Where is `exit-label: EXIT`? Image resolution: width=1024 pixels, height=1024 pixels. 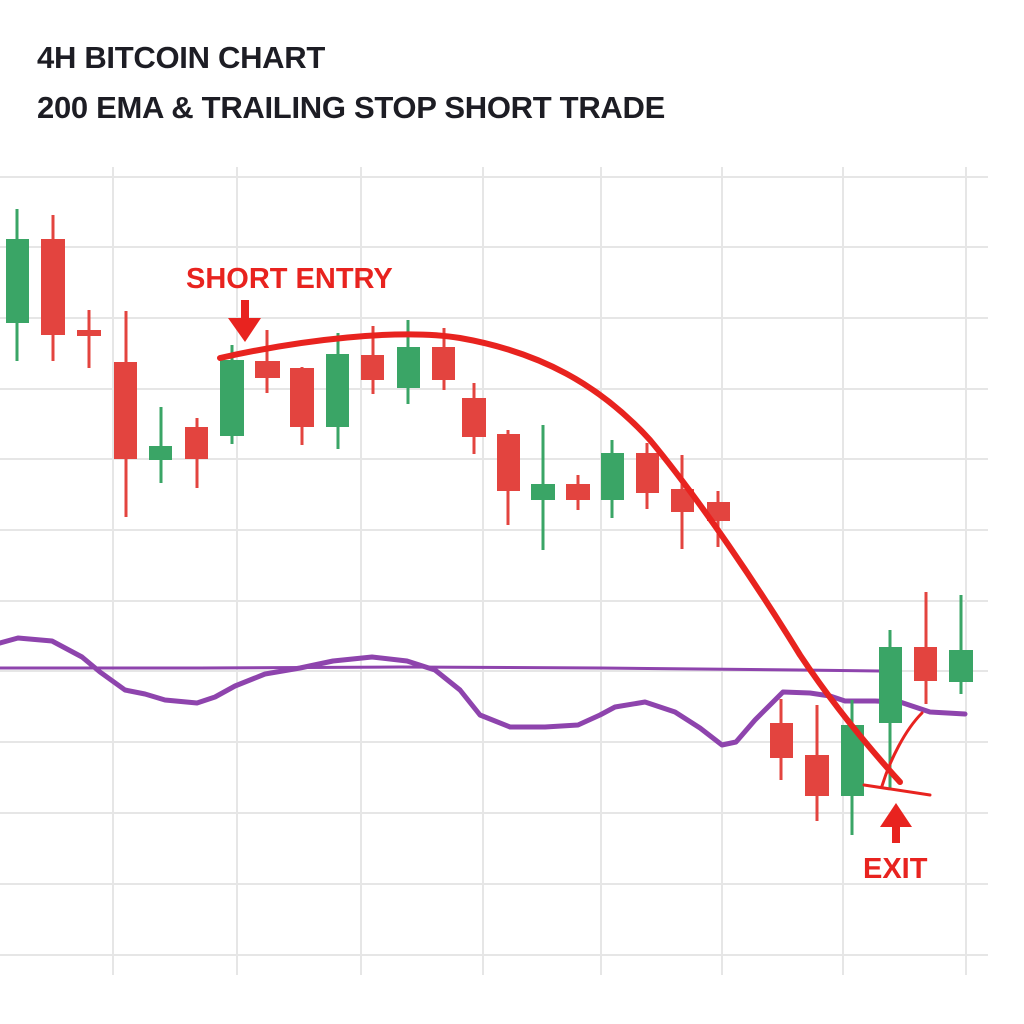
exit-label: EXIT is located at coordinates (895, 869).